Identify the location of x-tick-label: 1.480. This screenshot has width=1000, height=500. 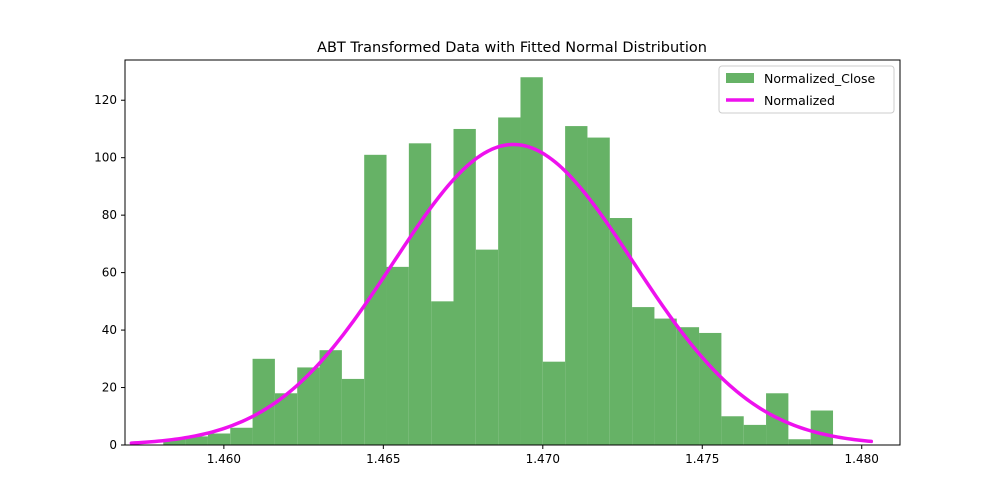
(862, 459).